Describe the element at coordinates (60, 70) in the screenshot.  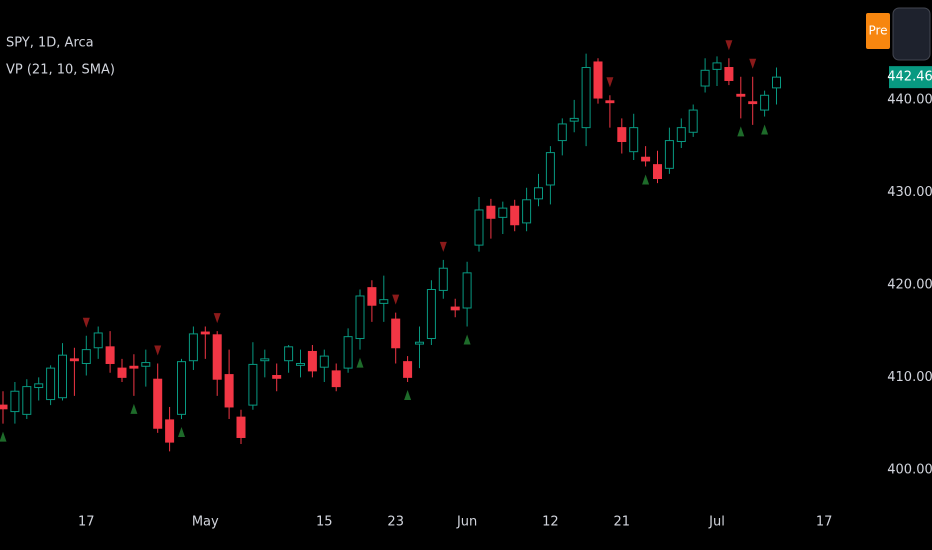
I see `indicator-label: VP (21, 10, SMA)` at that location.